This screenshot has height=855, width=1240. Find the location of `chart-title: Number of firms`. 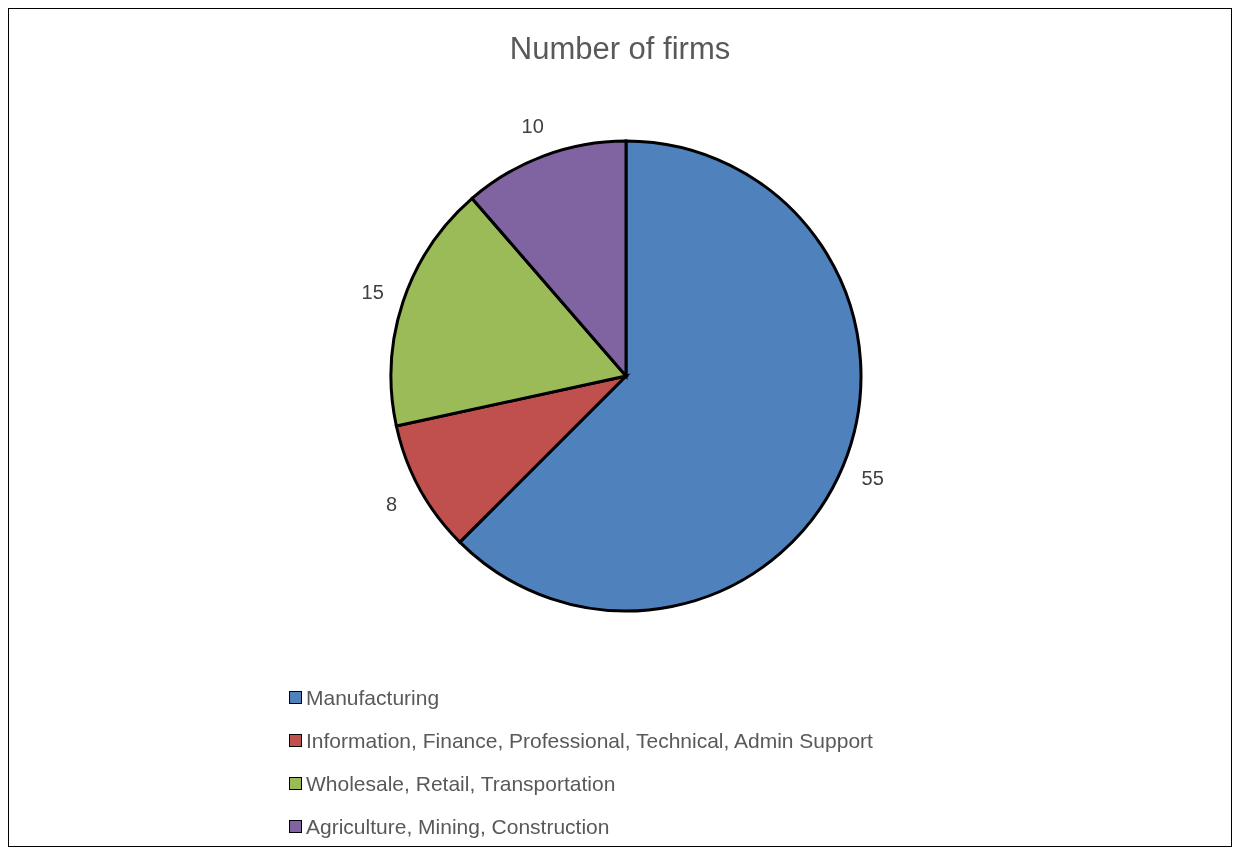

chart-title: Number of firms is located at coordinates (620, 49).